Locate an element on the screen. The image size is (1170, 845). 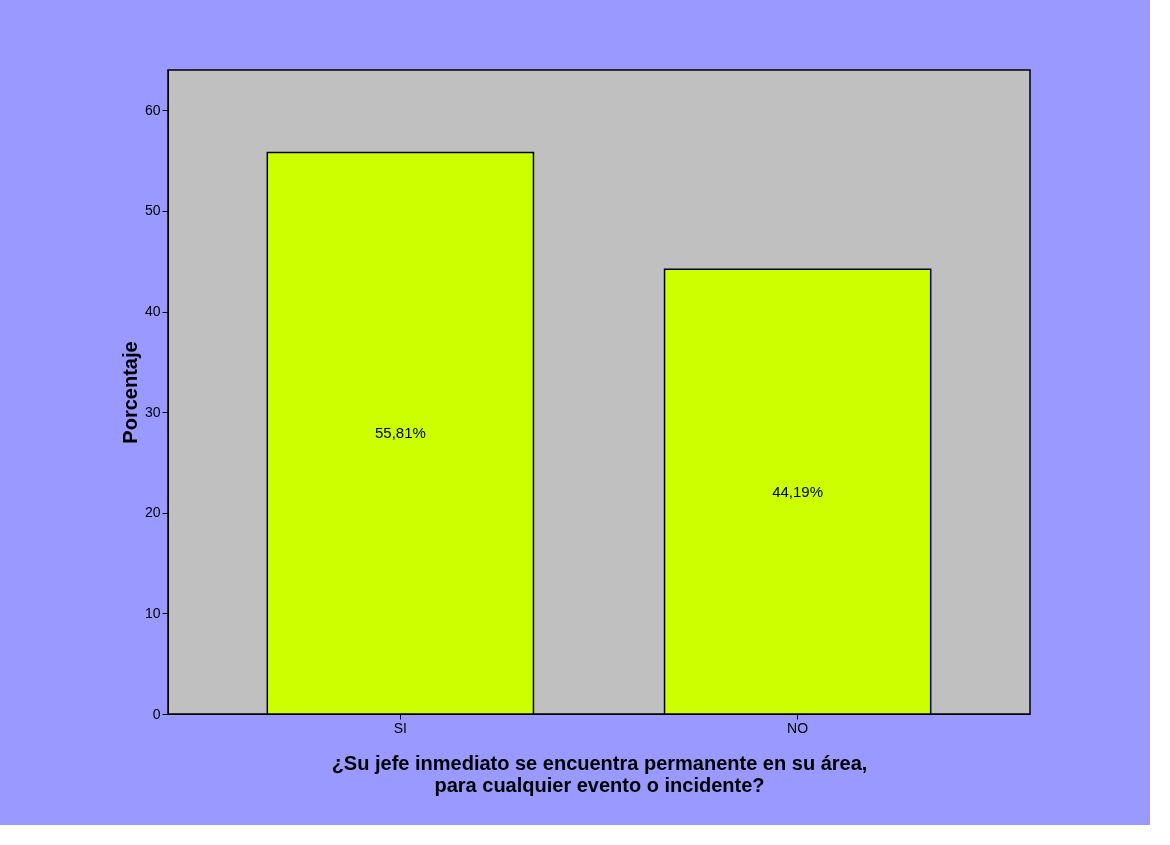
x-tick-label: SI is located at coordinates (400, 727).